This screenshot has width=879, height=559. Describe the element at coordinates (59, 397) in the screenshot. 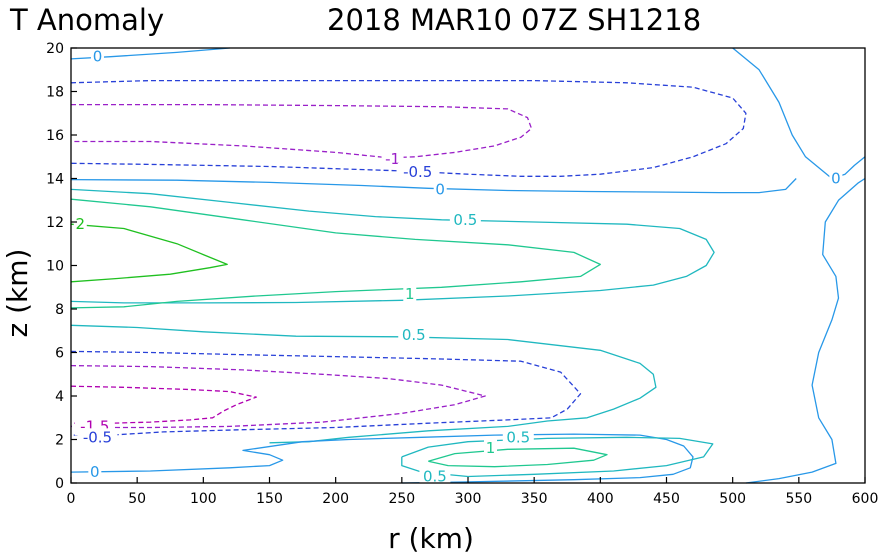

I see `y-tick-label: 4` at that location.